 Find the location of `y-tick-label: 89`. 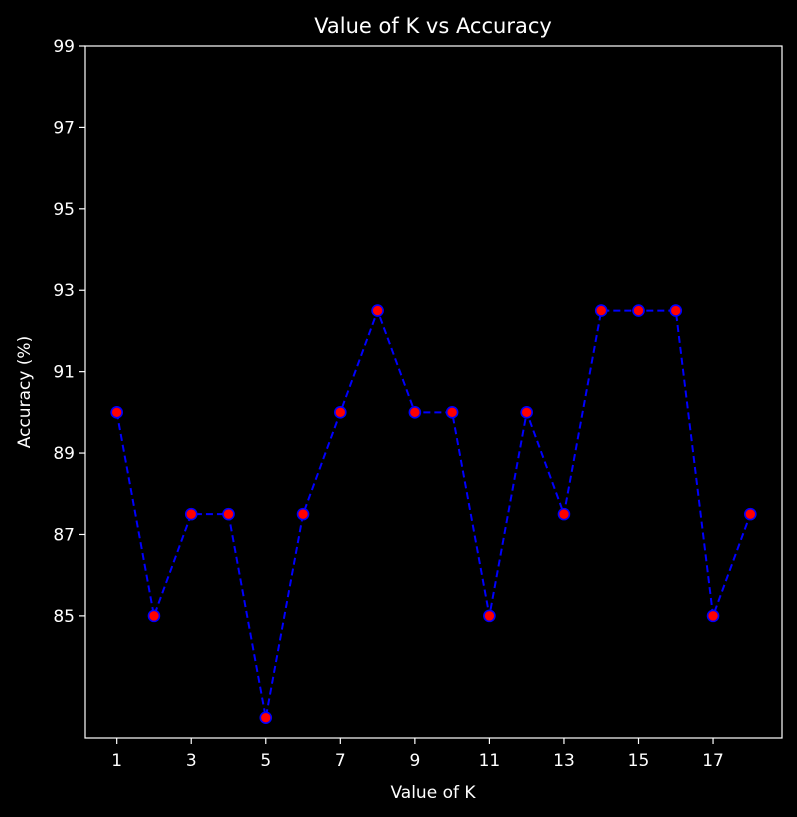

y-tick-label: 89 is located at coordinates (64, 454).